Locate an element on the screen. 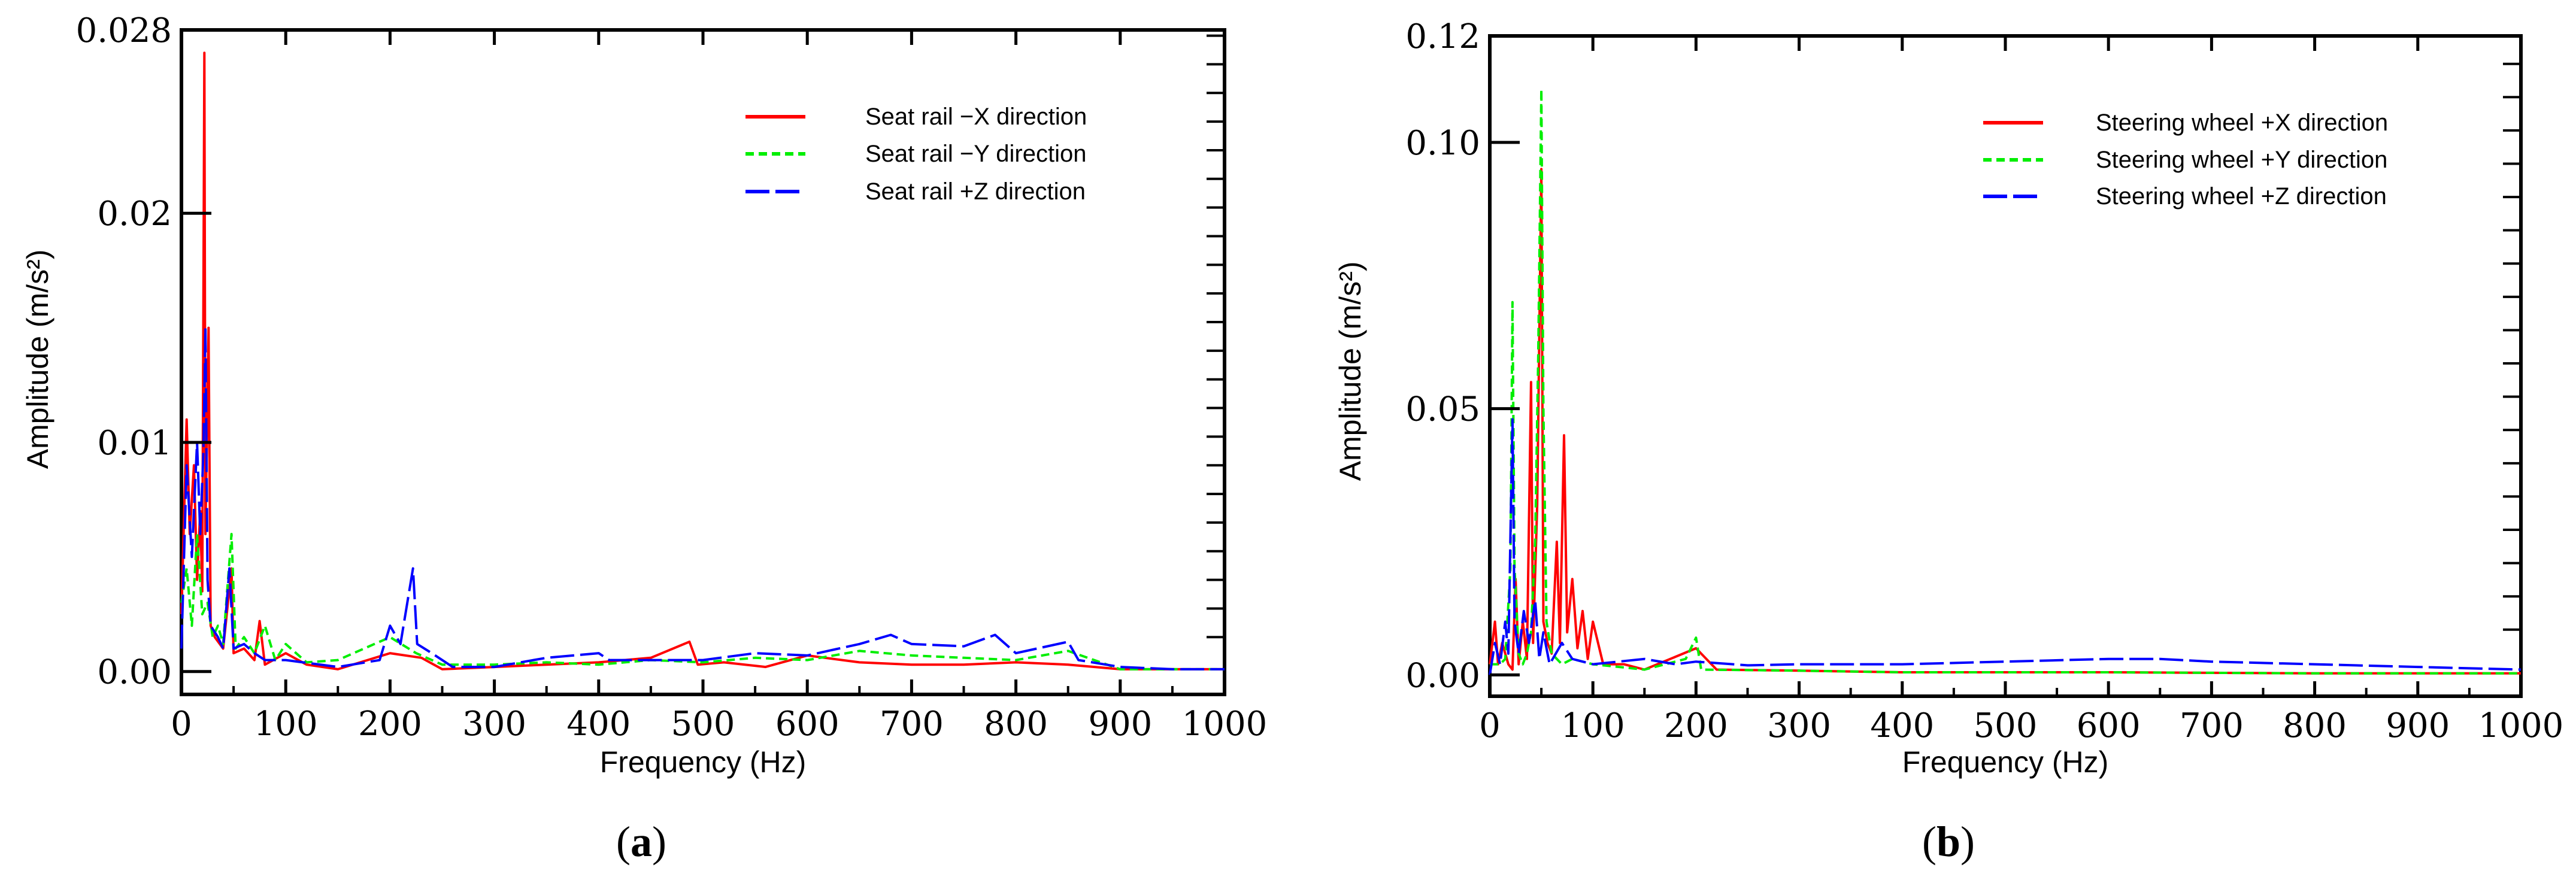 This screenshot has height=886, width=2576. legend-entry-a-x: Seat rail −X direction is located at coordinates (976, 117).